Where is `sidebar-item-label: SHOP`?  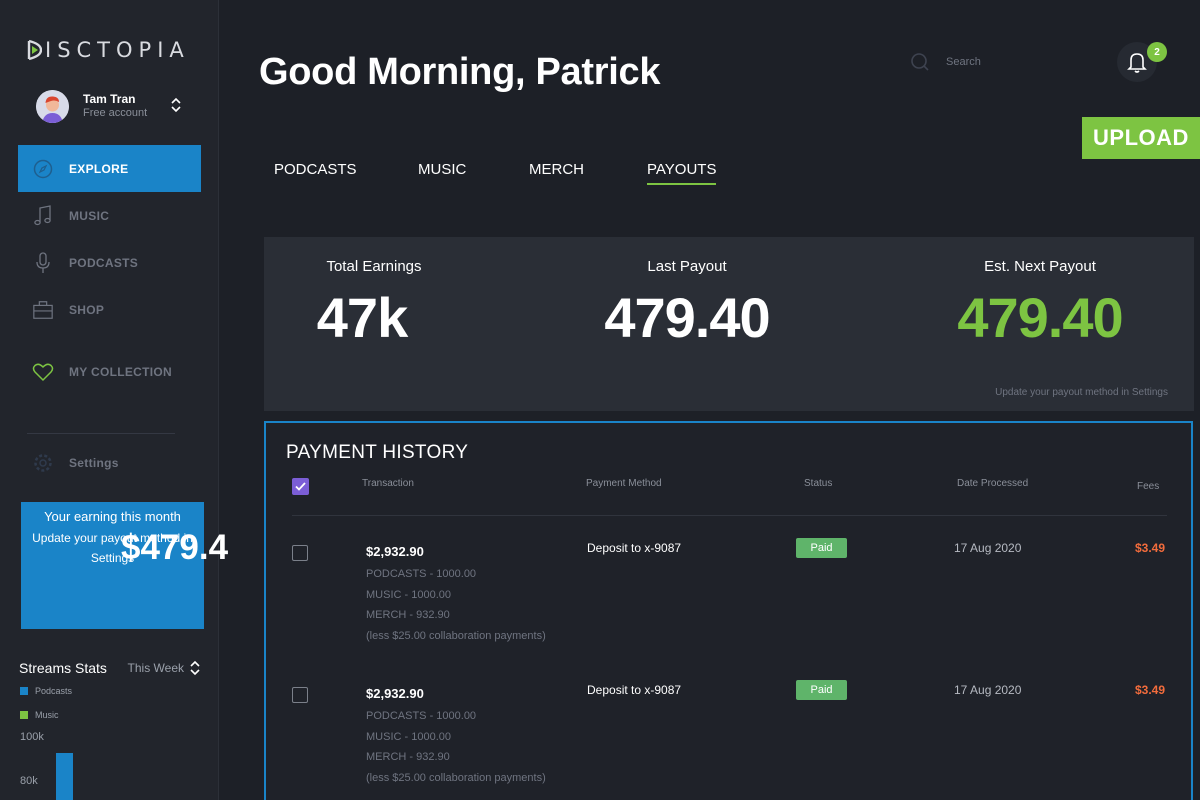 sidebar-item-label: SHOP is located at coordinates (87, 309).